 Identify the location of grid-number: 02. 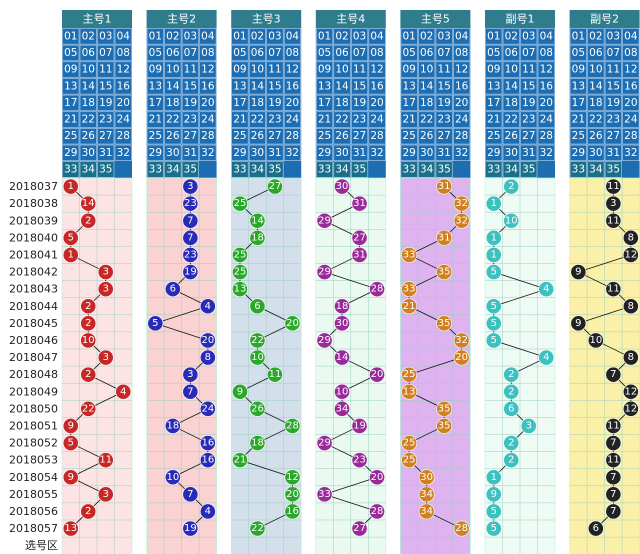
(511, 36).